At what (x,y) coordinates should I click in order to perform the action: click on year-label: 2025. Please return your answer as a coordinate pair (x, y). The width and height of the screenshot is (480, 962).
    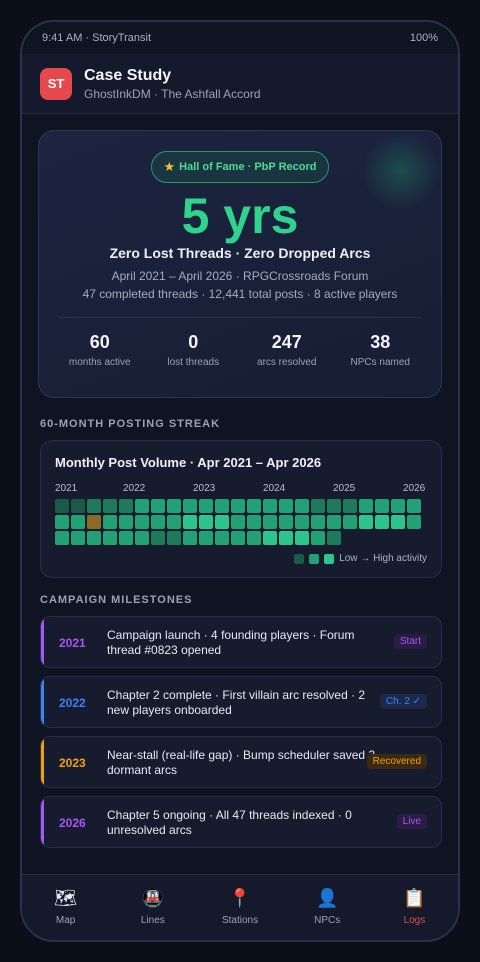
    Looking at the image, I should click on (344, 488).